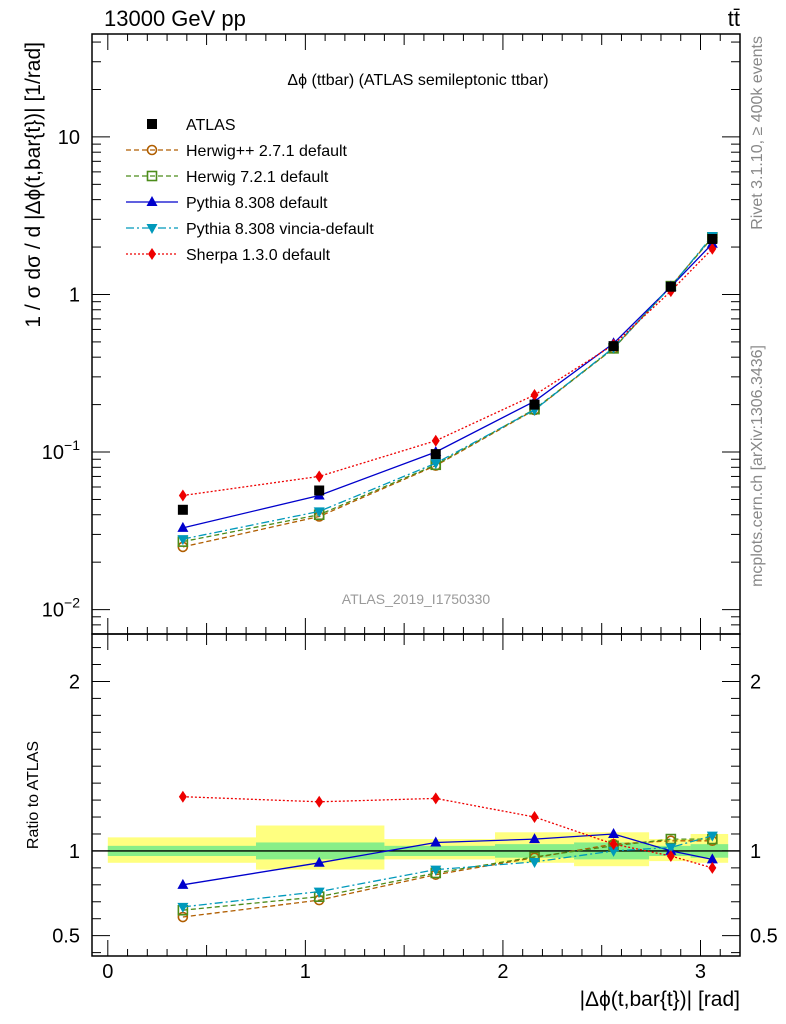 Image resolution: width=786 pixels, height=1024 pixels. I want to click on ratio-y-tick-label-right: 2, so click(755, 682).